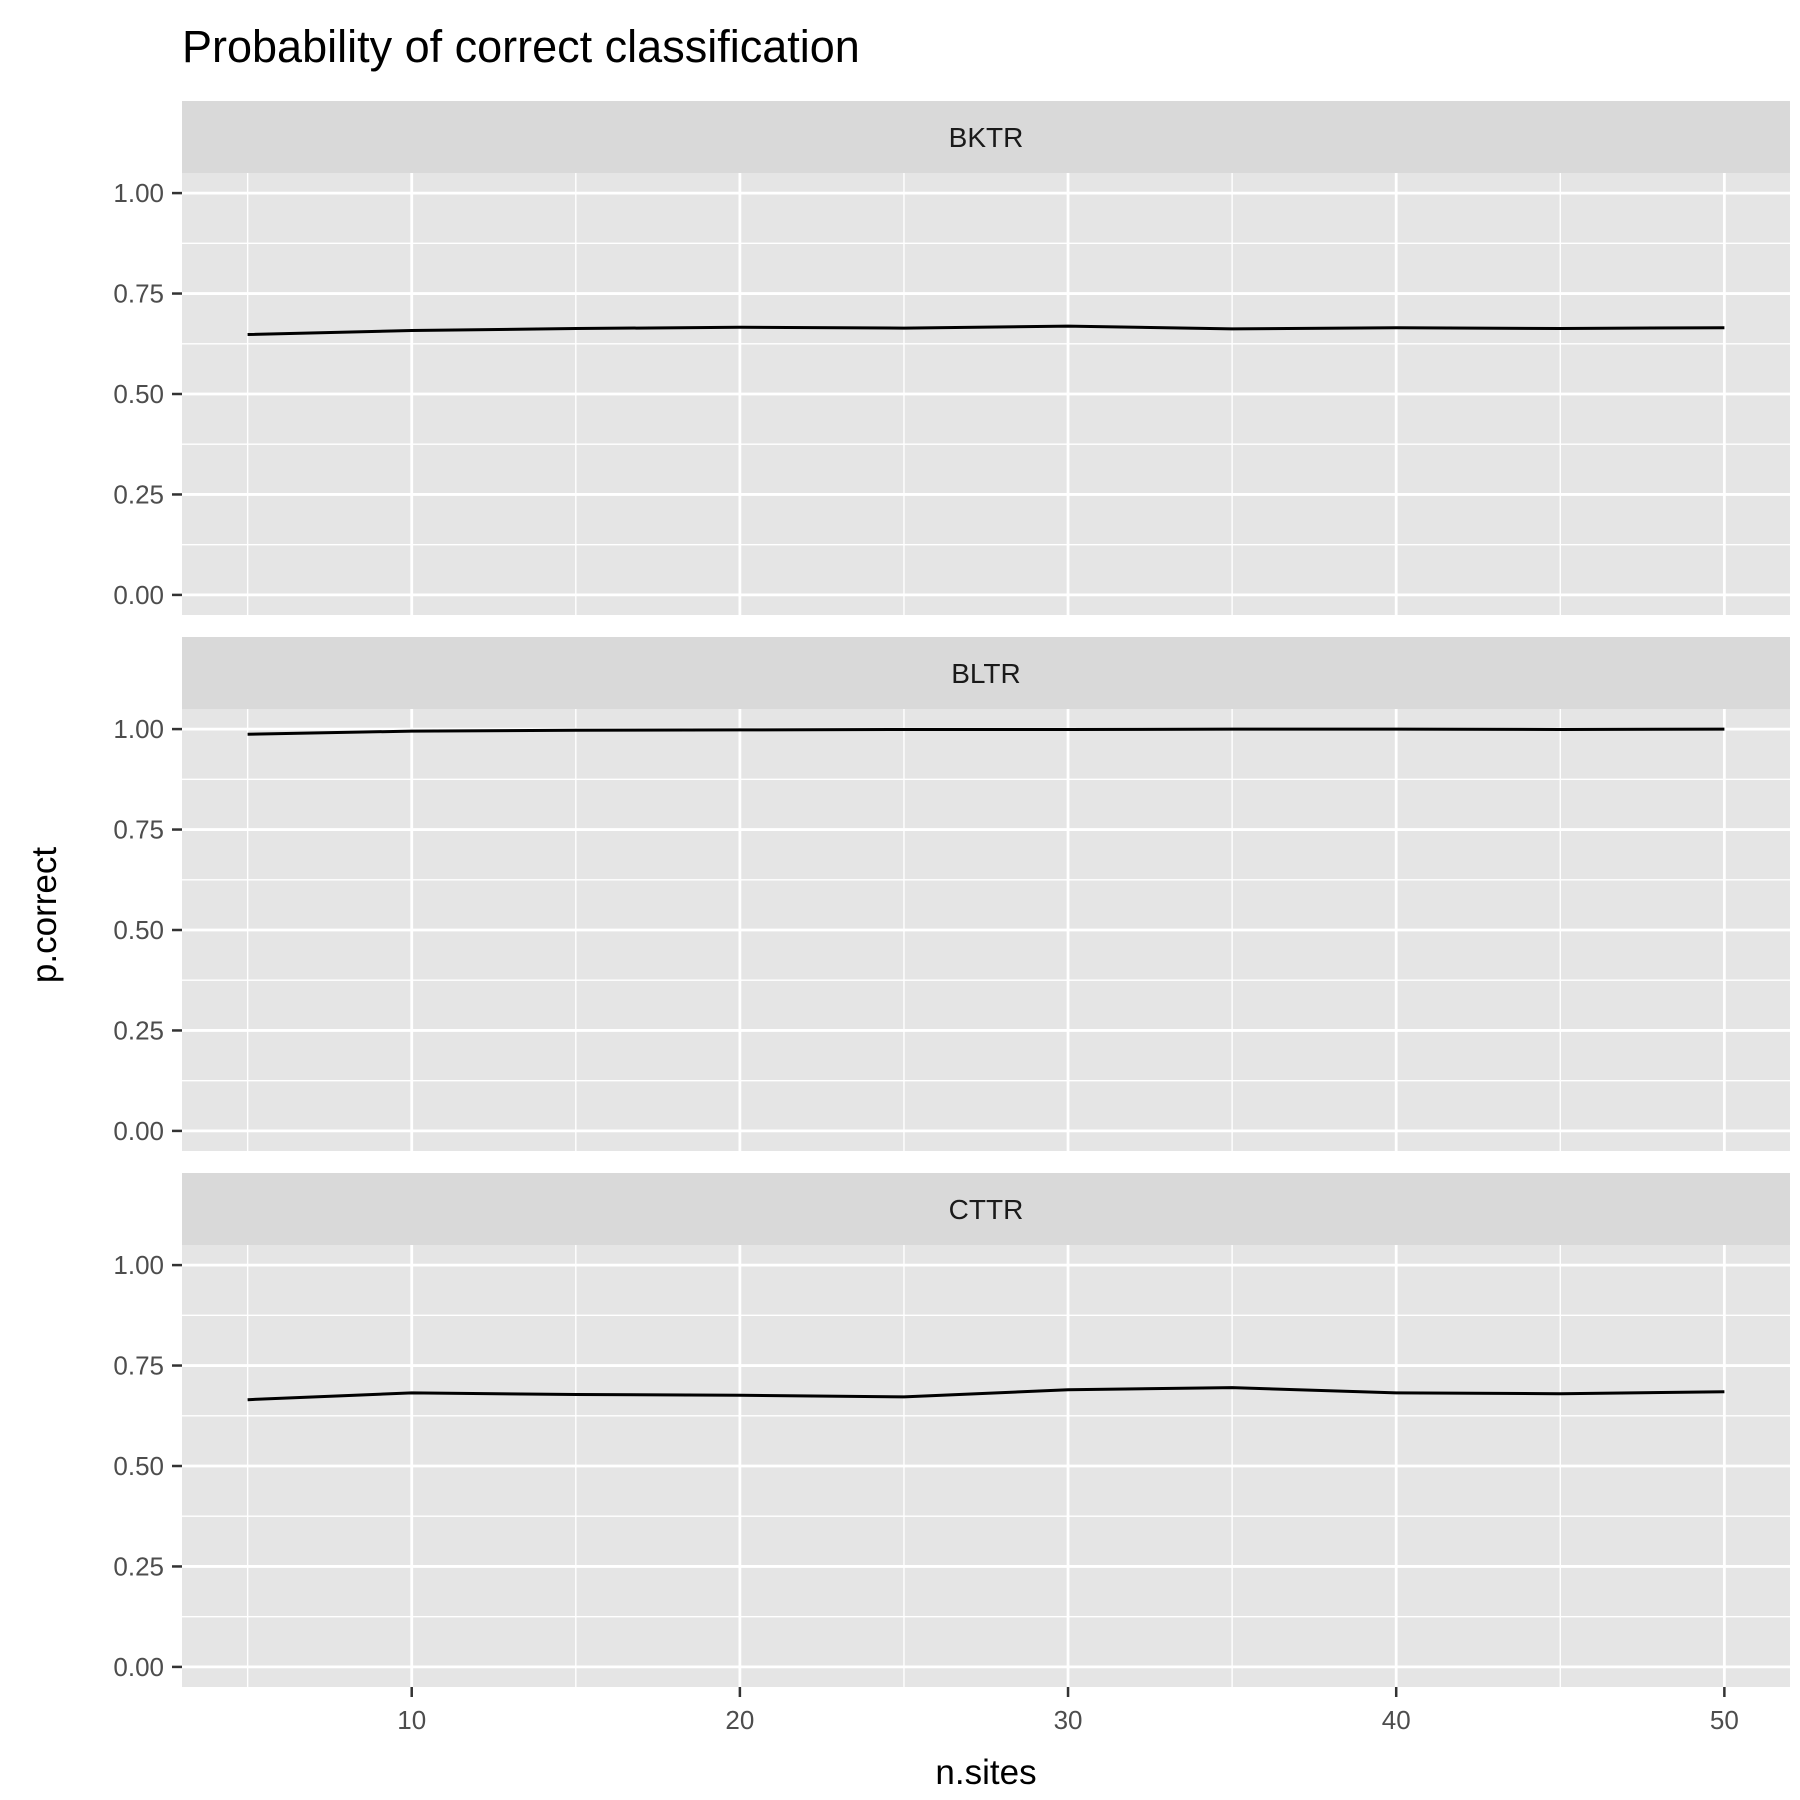 Image resolution: width=1800 pixels, height=1800 pixels. I want to click on facet-strip-cttr, so click(986, 1209).